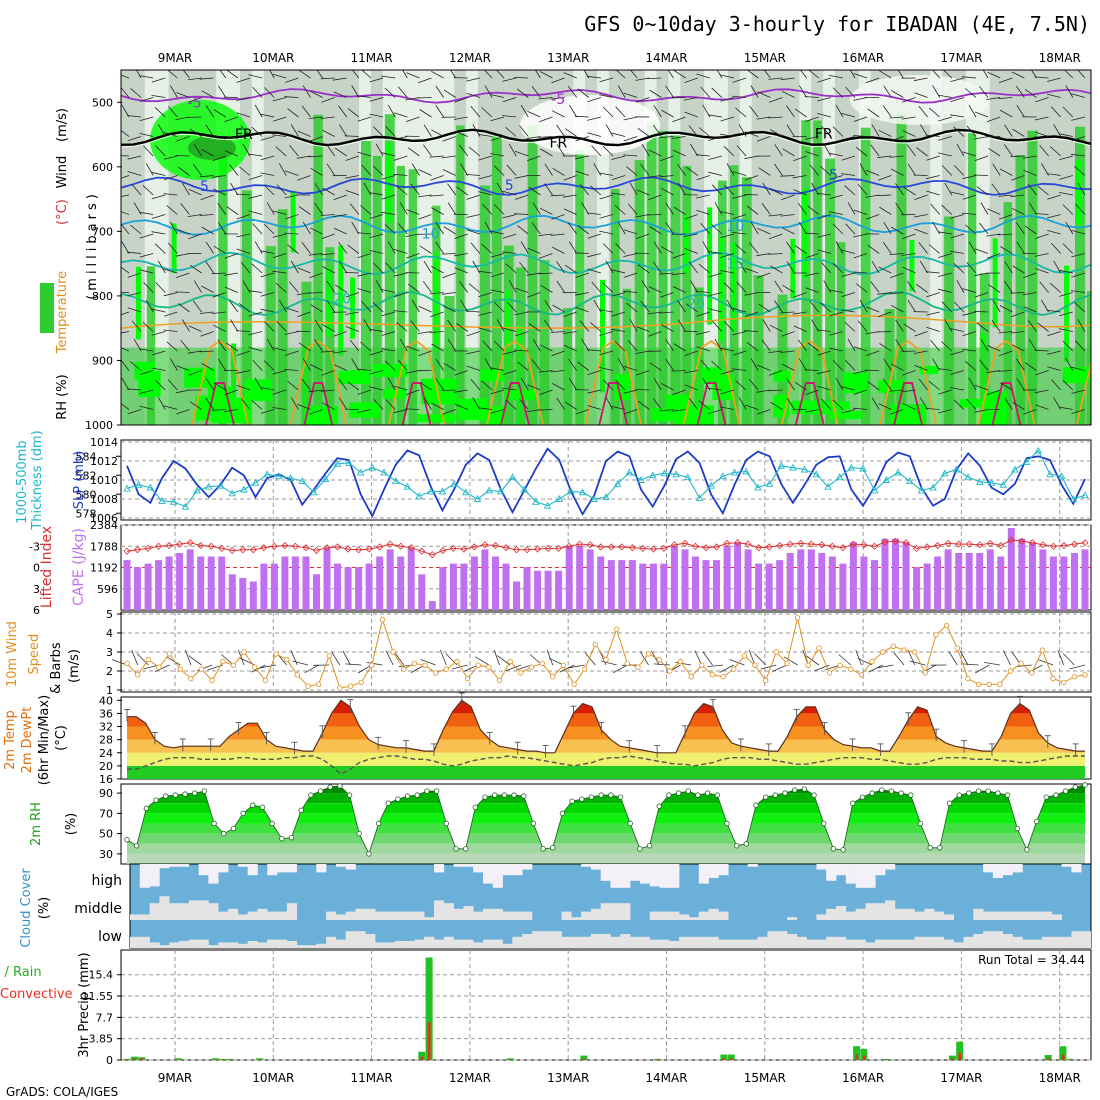 The image size is (1100, 1100). What do you see at coordinates (555, 247) in the screenshot?
I see `rh-column` at bounding box center [555, 247].